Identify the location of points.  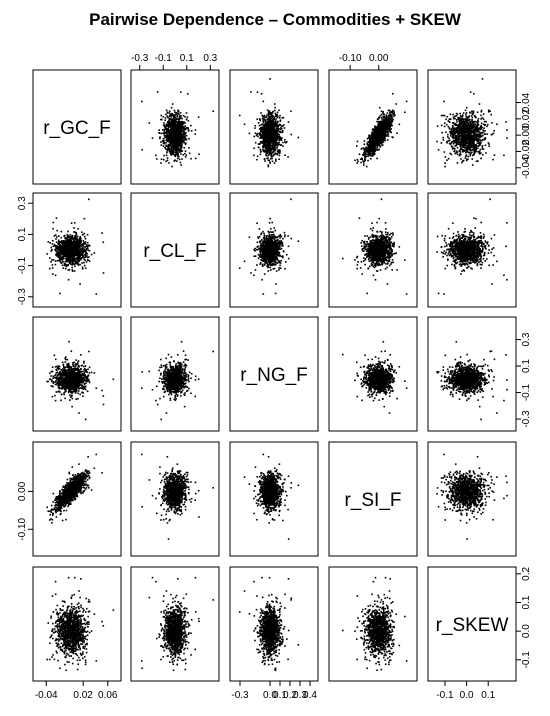
(381, 130).